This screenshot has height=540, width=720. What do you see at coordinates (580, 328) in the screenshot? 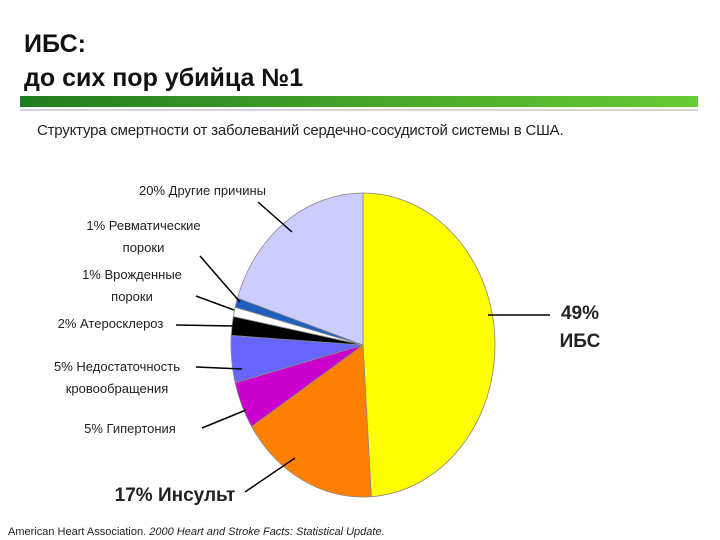
I see `slice-label: 49% ИБС` at bounding box center [580, 328].